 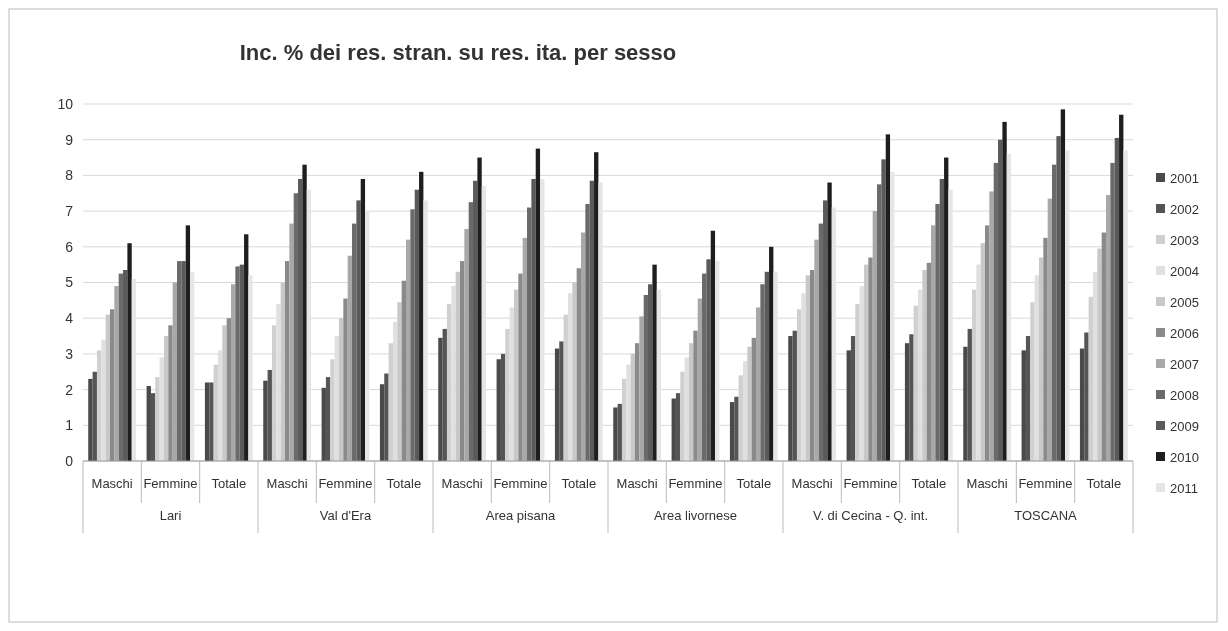 I want to click on y-tick-label: 1, so click(x=69, y=425).